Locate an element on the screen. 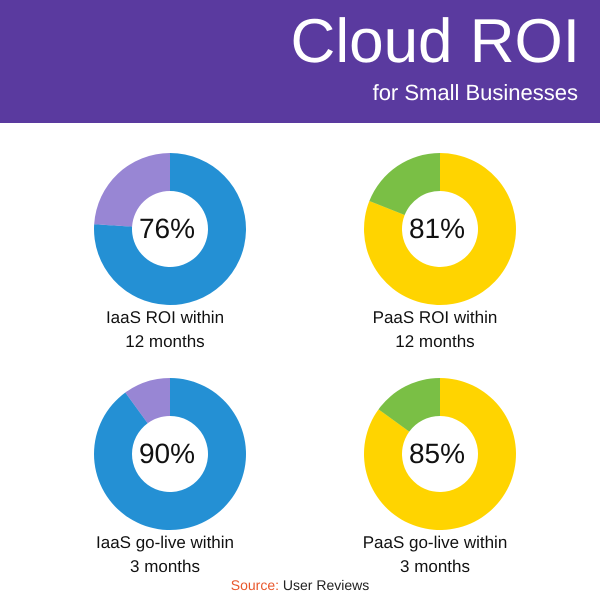  data-label: 90% is located at coordinates (167, 453).